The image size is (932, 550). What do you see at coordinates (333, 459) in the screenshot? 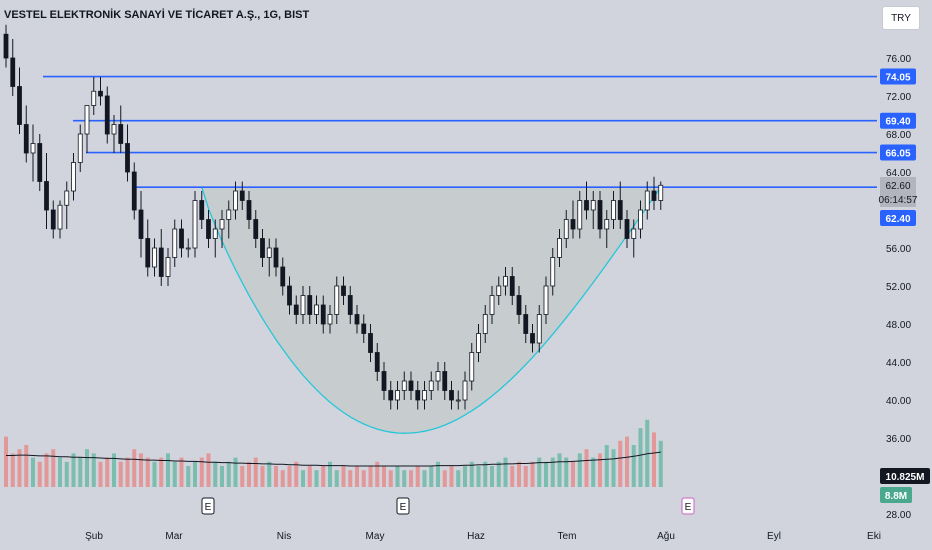
I see `volume-ma-line` at bounding box center [333, 459].